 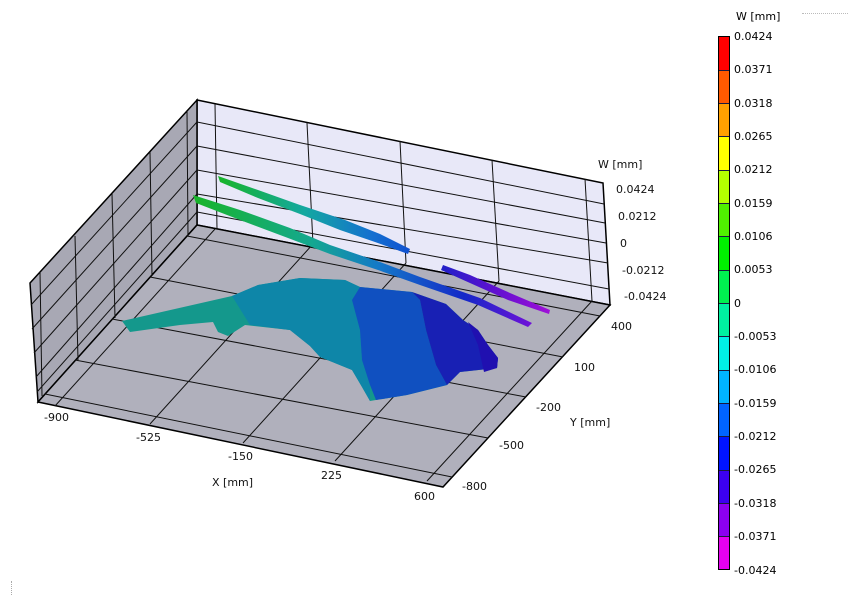 What do you see at coordinates (753, 136) in the screenshot?
I see `colorbar-tick: 0.0265` at bounding box center [753, 136].